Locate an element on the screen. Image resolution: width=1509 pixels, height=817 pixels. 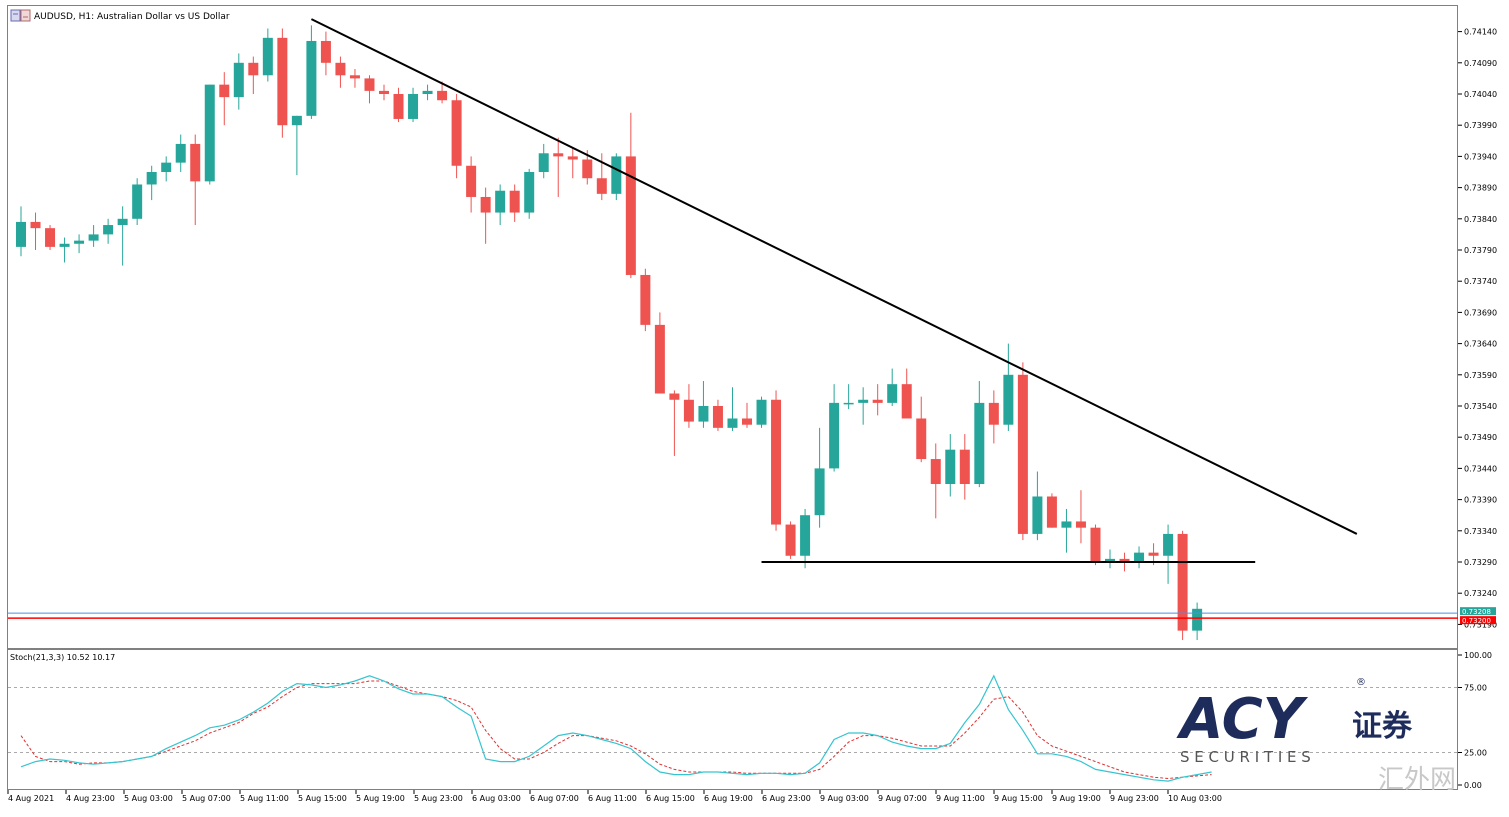
stoch-axis-label: 0.00 is located at coordinates (1473, 785).